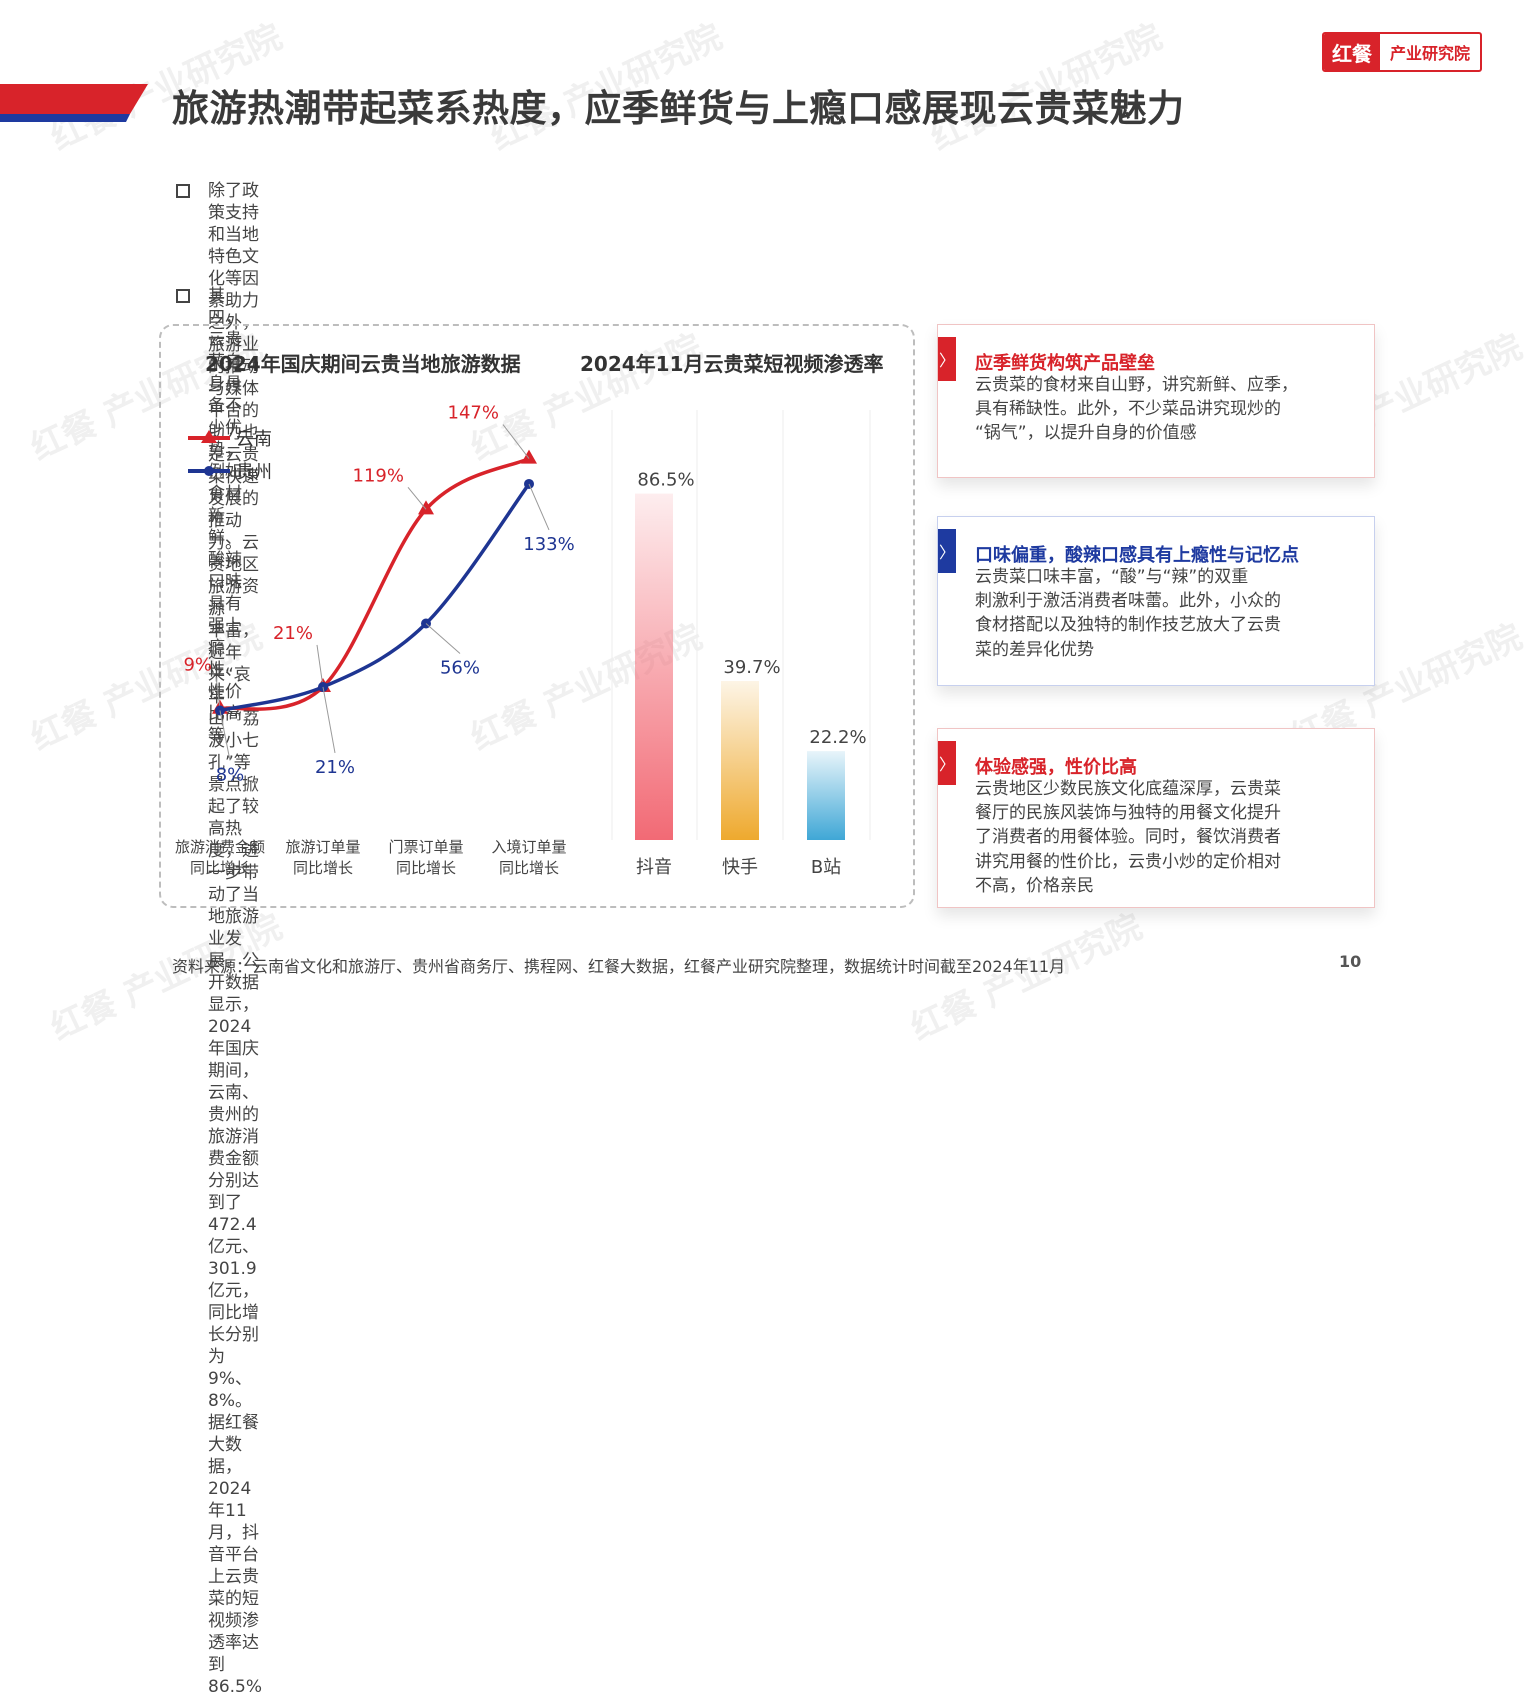 The image size is (1530, 1698). What do you see at coordinates (1128, 813) in the screenshot?
I see `card-line: 餐厅的民族风装饰与独特的用餐文化提升` at bounding box center [1128, 813].